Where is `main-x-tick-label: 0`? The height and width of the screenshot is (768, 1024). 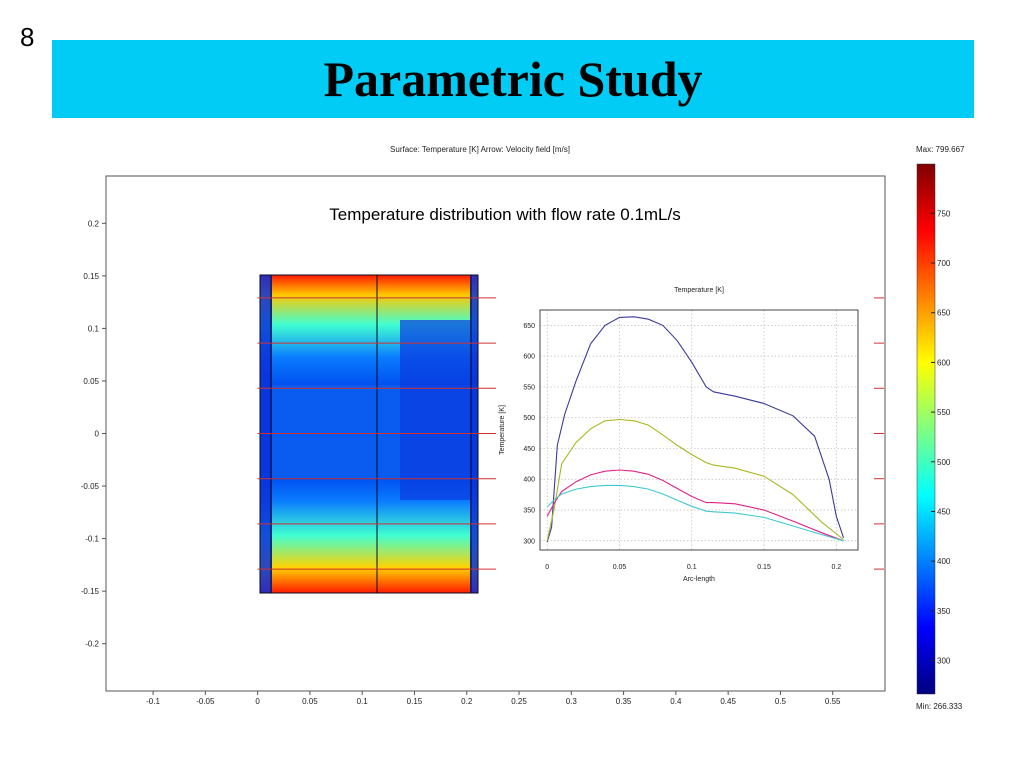 main-x-tick-label: 0 is located at coordinates (257, 701).